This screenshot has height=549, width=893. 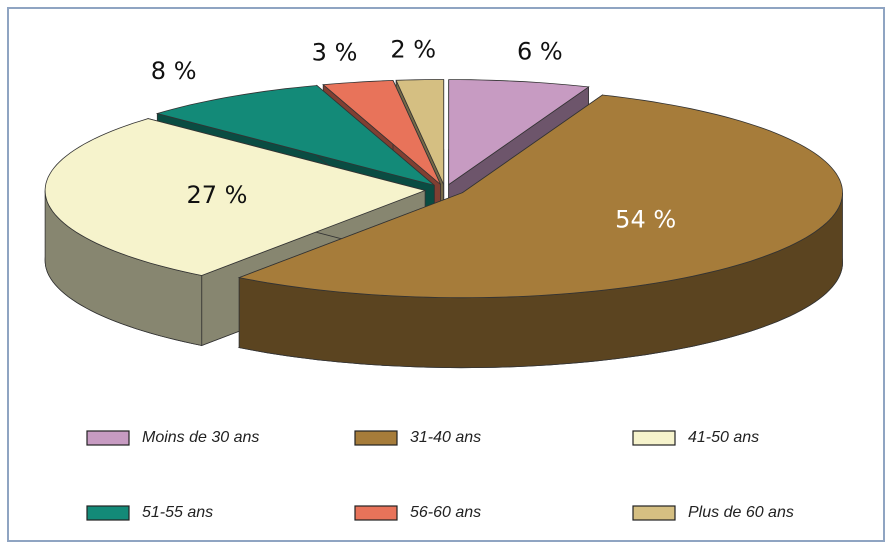 What do you see at coordinates (445, 437) in the screenshot?
I see `legend-label: 31-40 ans` at bounding box center [445, 437].